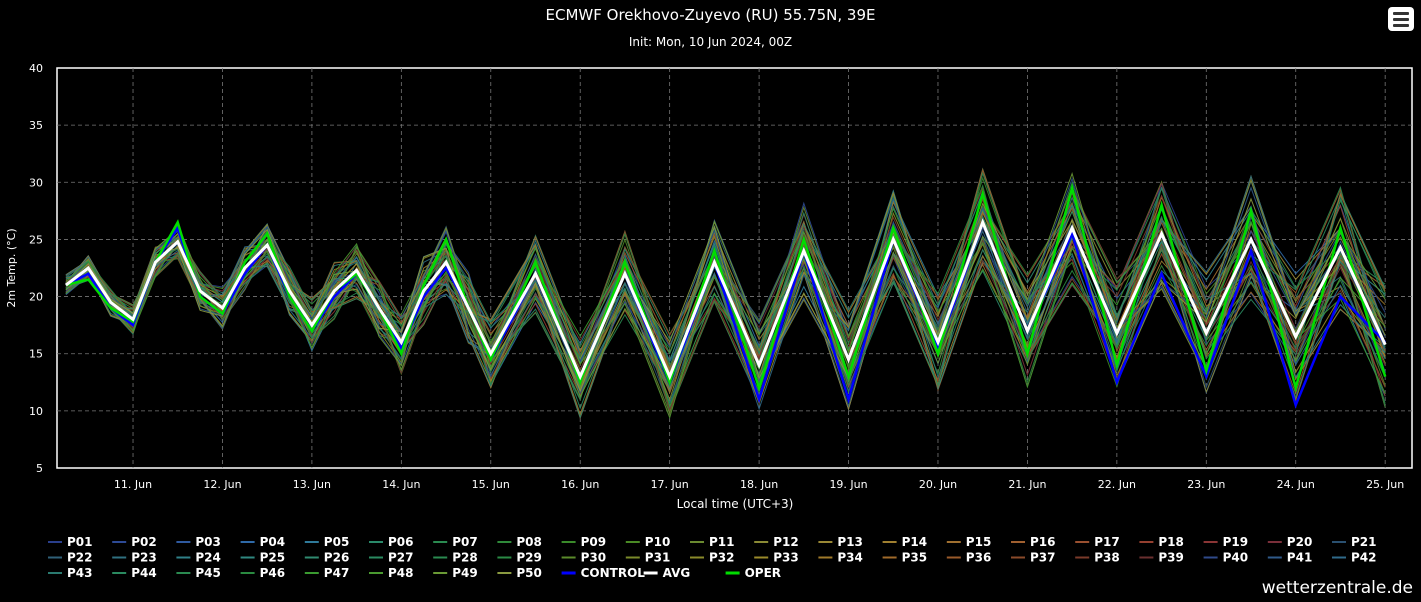  What do you see at coordinates (735, 504) in the screenshot?
I see `x-axis-label: Local time (UTC+3)` at bounding box center [735, 504].